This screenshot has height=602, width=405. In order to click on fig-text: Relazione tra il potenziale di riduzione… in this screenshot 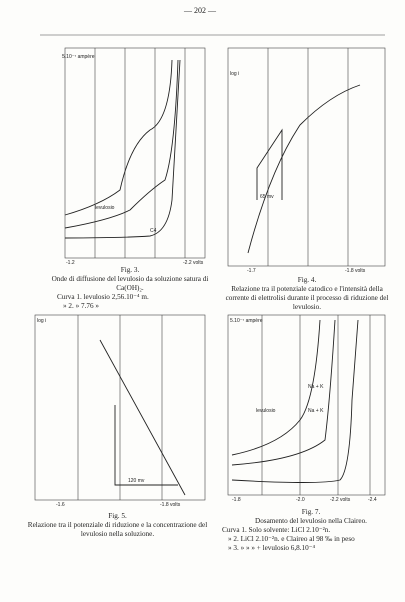, I will do `click(117, 529)`.